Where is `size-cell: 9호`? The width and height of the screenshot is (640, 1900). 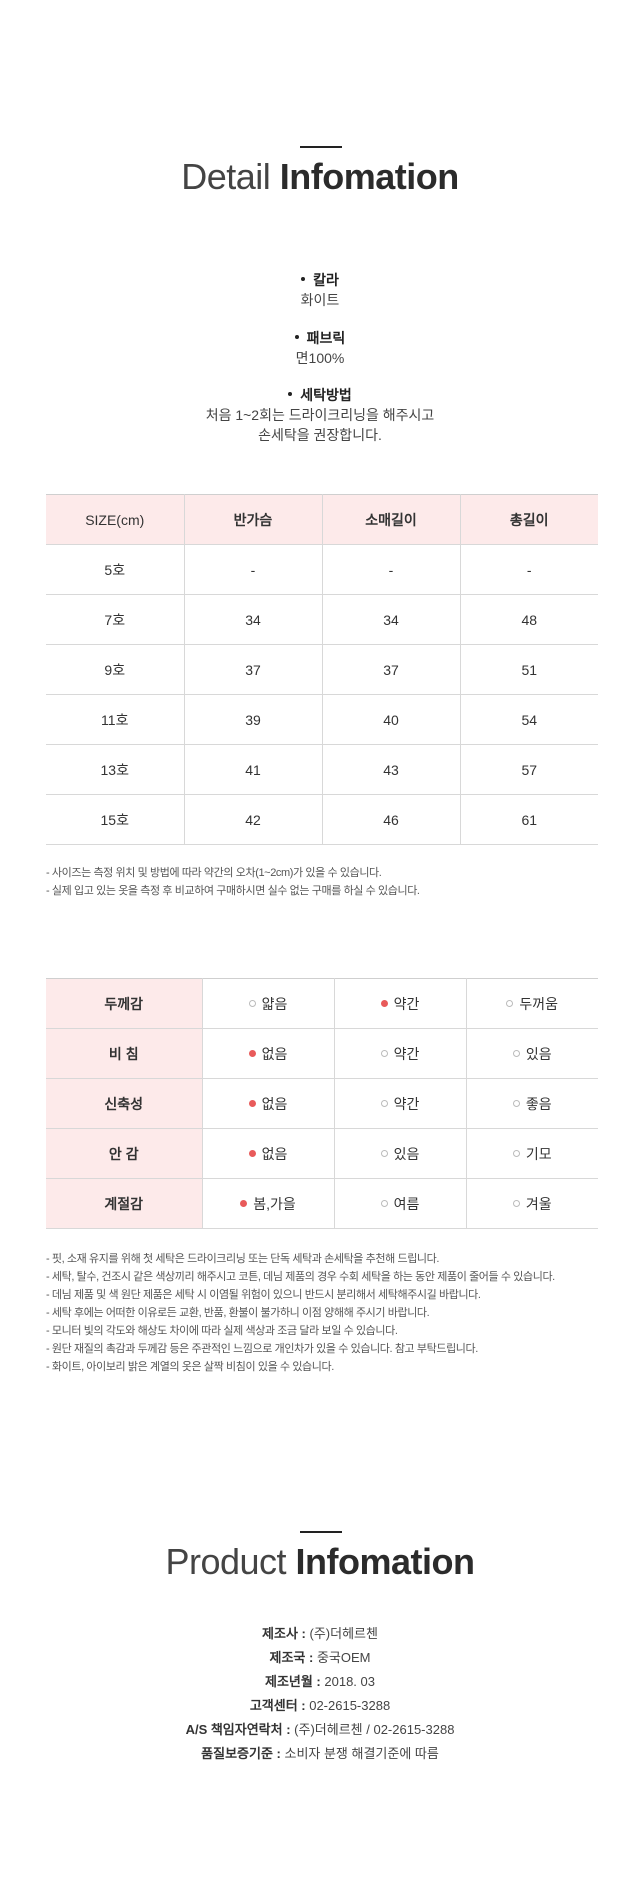 size-cell: 9호 is located at coordinates (115, 669).